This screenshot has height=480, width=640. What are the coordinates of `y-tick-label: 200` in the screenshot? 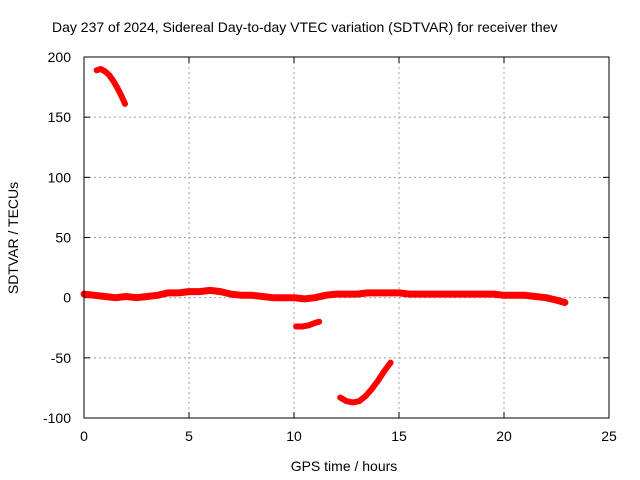 It's located at (60, 57).